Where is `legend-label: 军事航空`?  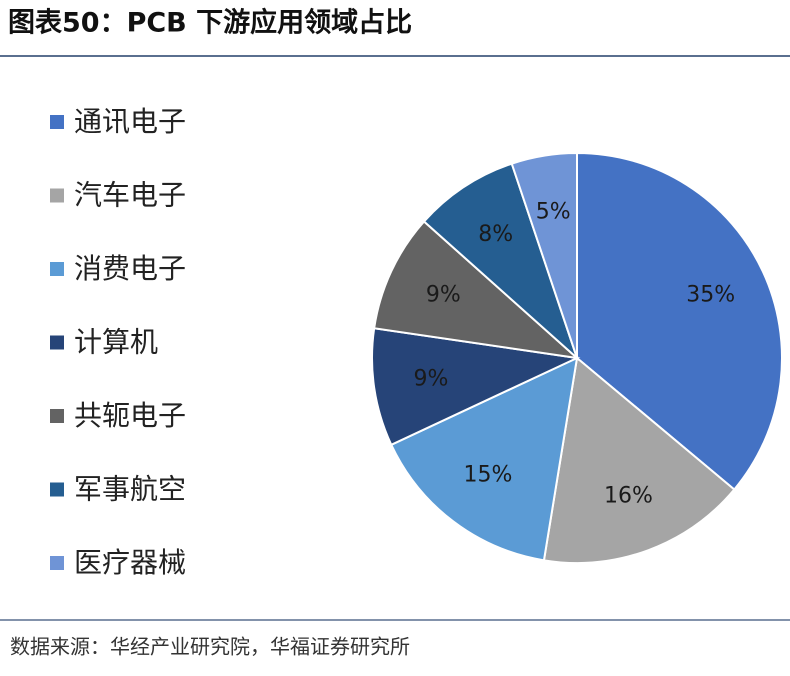 legend-label: 军事航空 is located at coordinates (130, 489).